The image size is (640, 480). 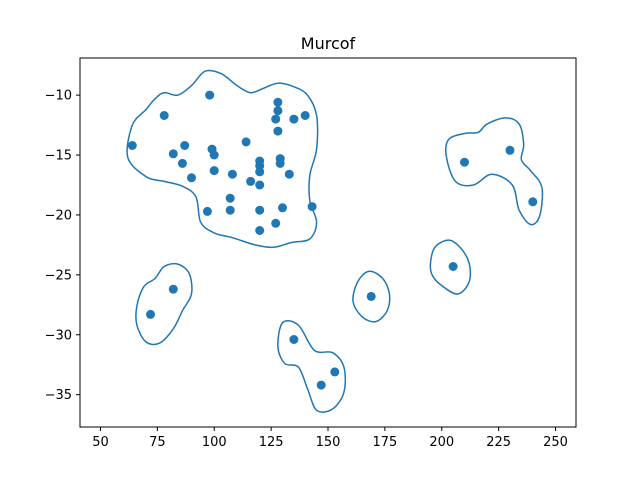 I want to click on y-tick-label: −10, so click(x=58, y=96).